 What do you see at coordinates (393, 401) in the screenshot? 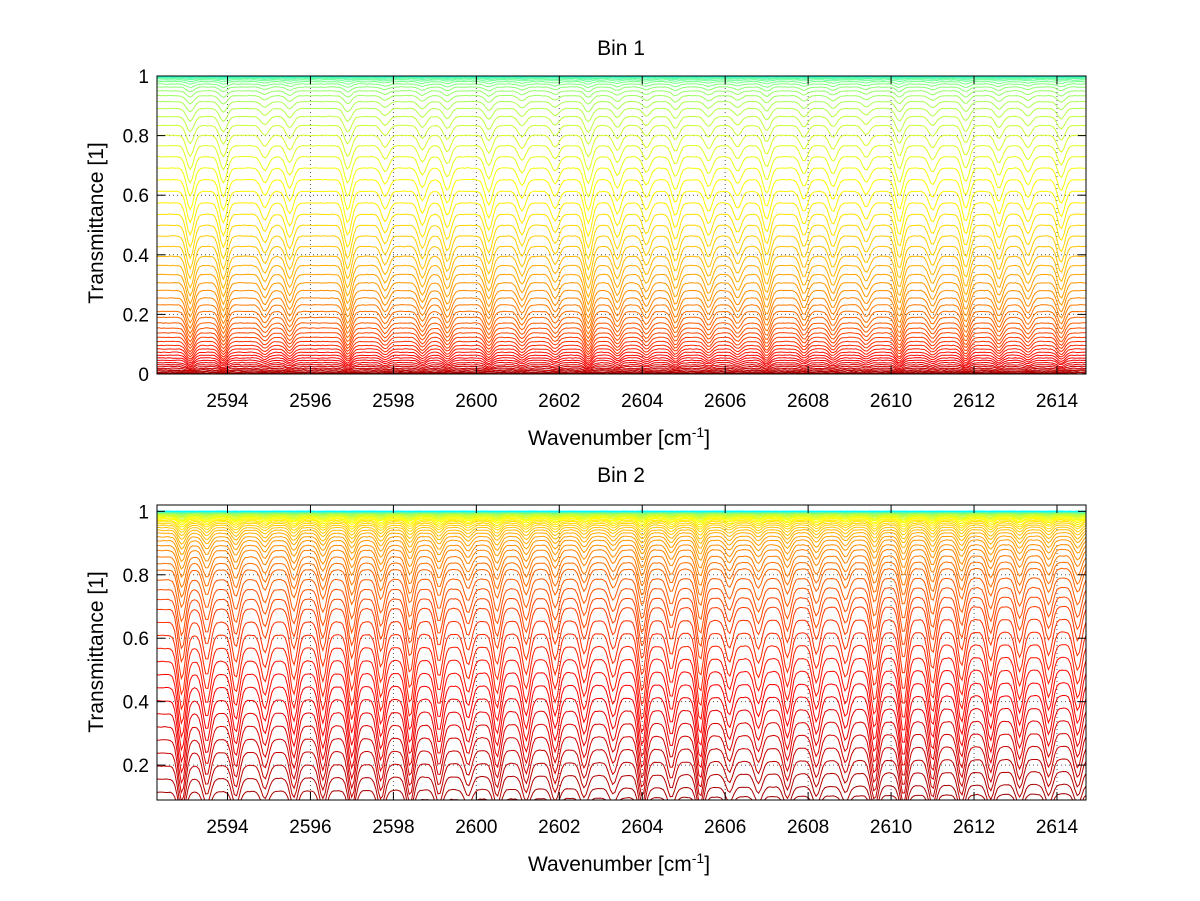
I see `panel-1-xtick-label: 2598` at bounding box center [393, 401].